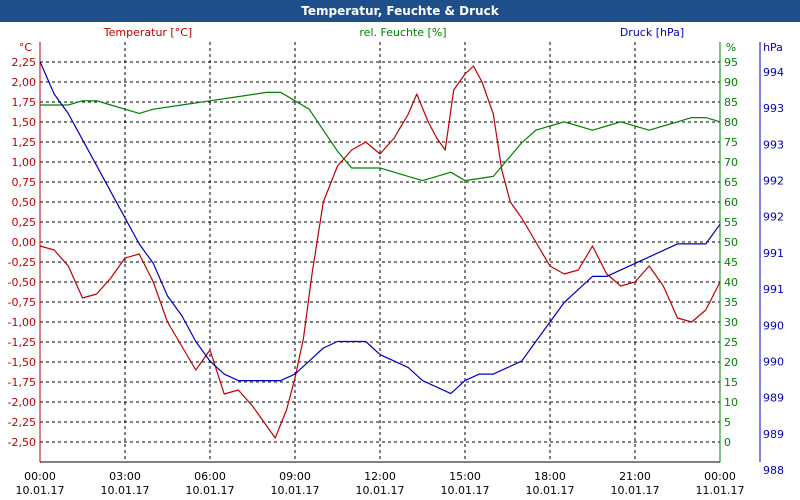  Describe the element at coordinates (773, 72) in the screenshot. I see `pressure-tick-label: 994` at that location.